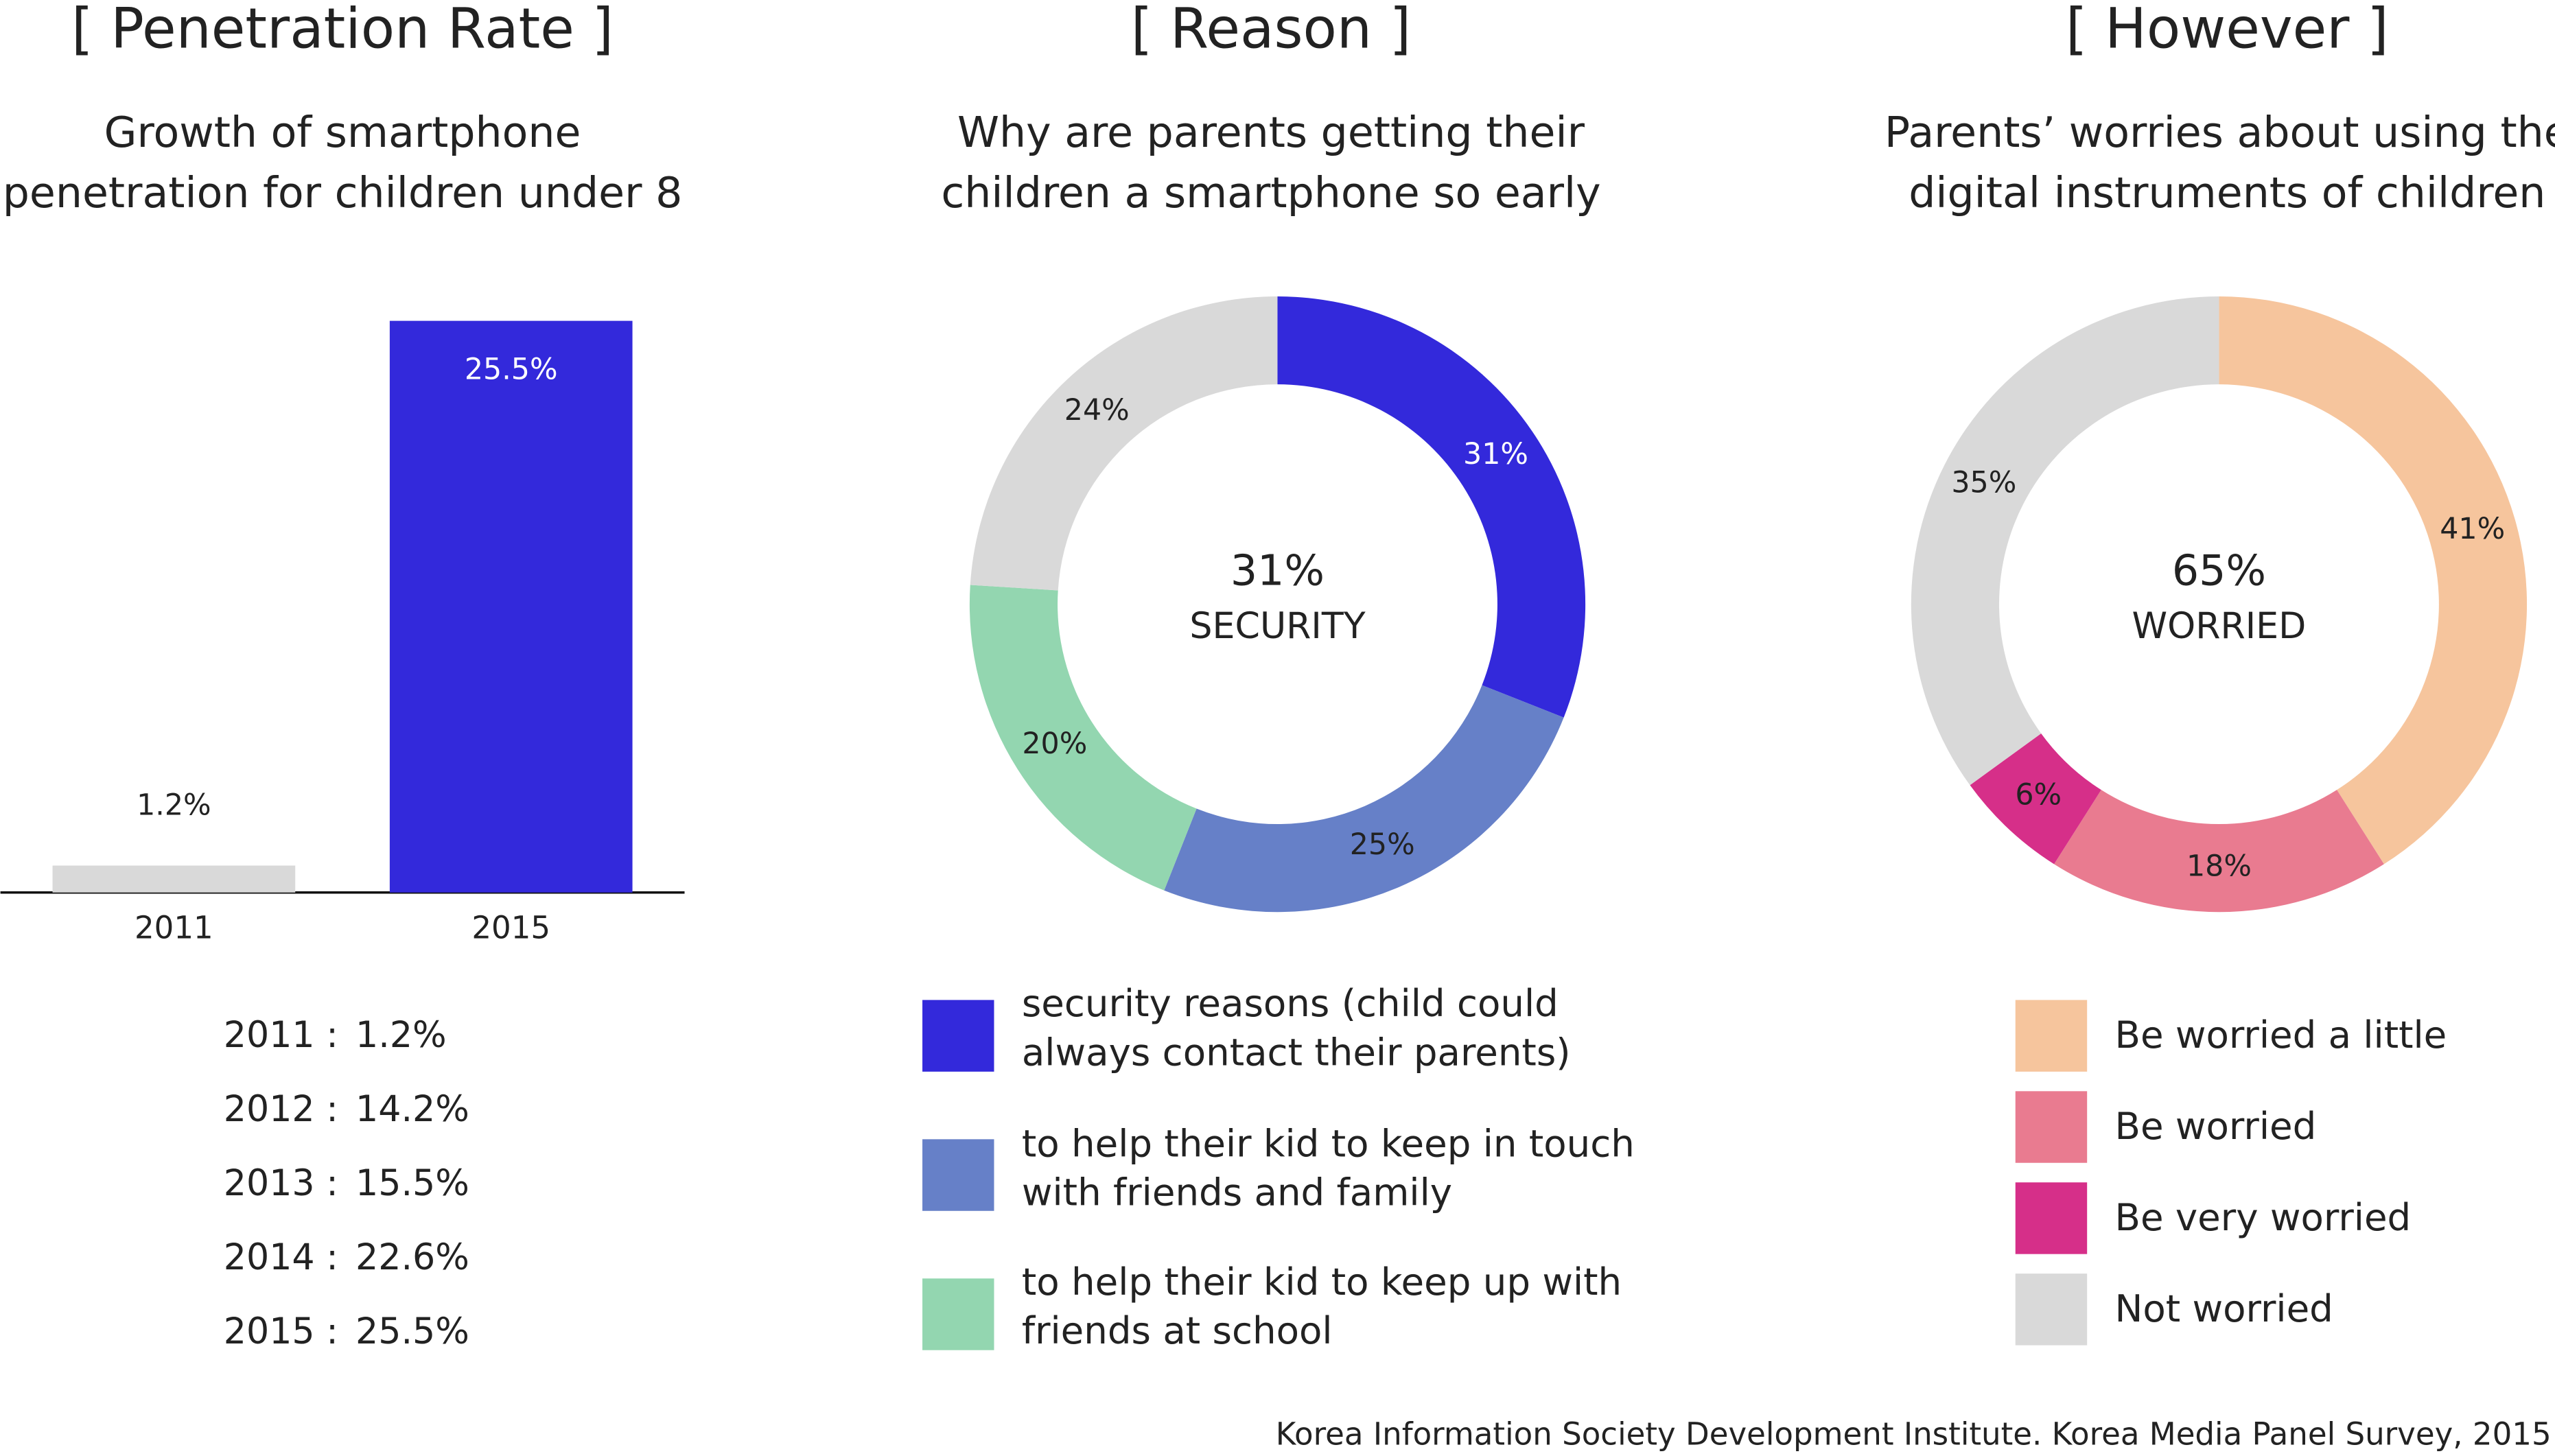 This screenshot has height=1456, width=2555. What do you see at coordinates (281, 1035) in the screenshot?
I see `year-label: 2011 :` at bounding box center [281, 1035].